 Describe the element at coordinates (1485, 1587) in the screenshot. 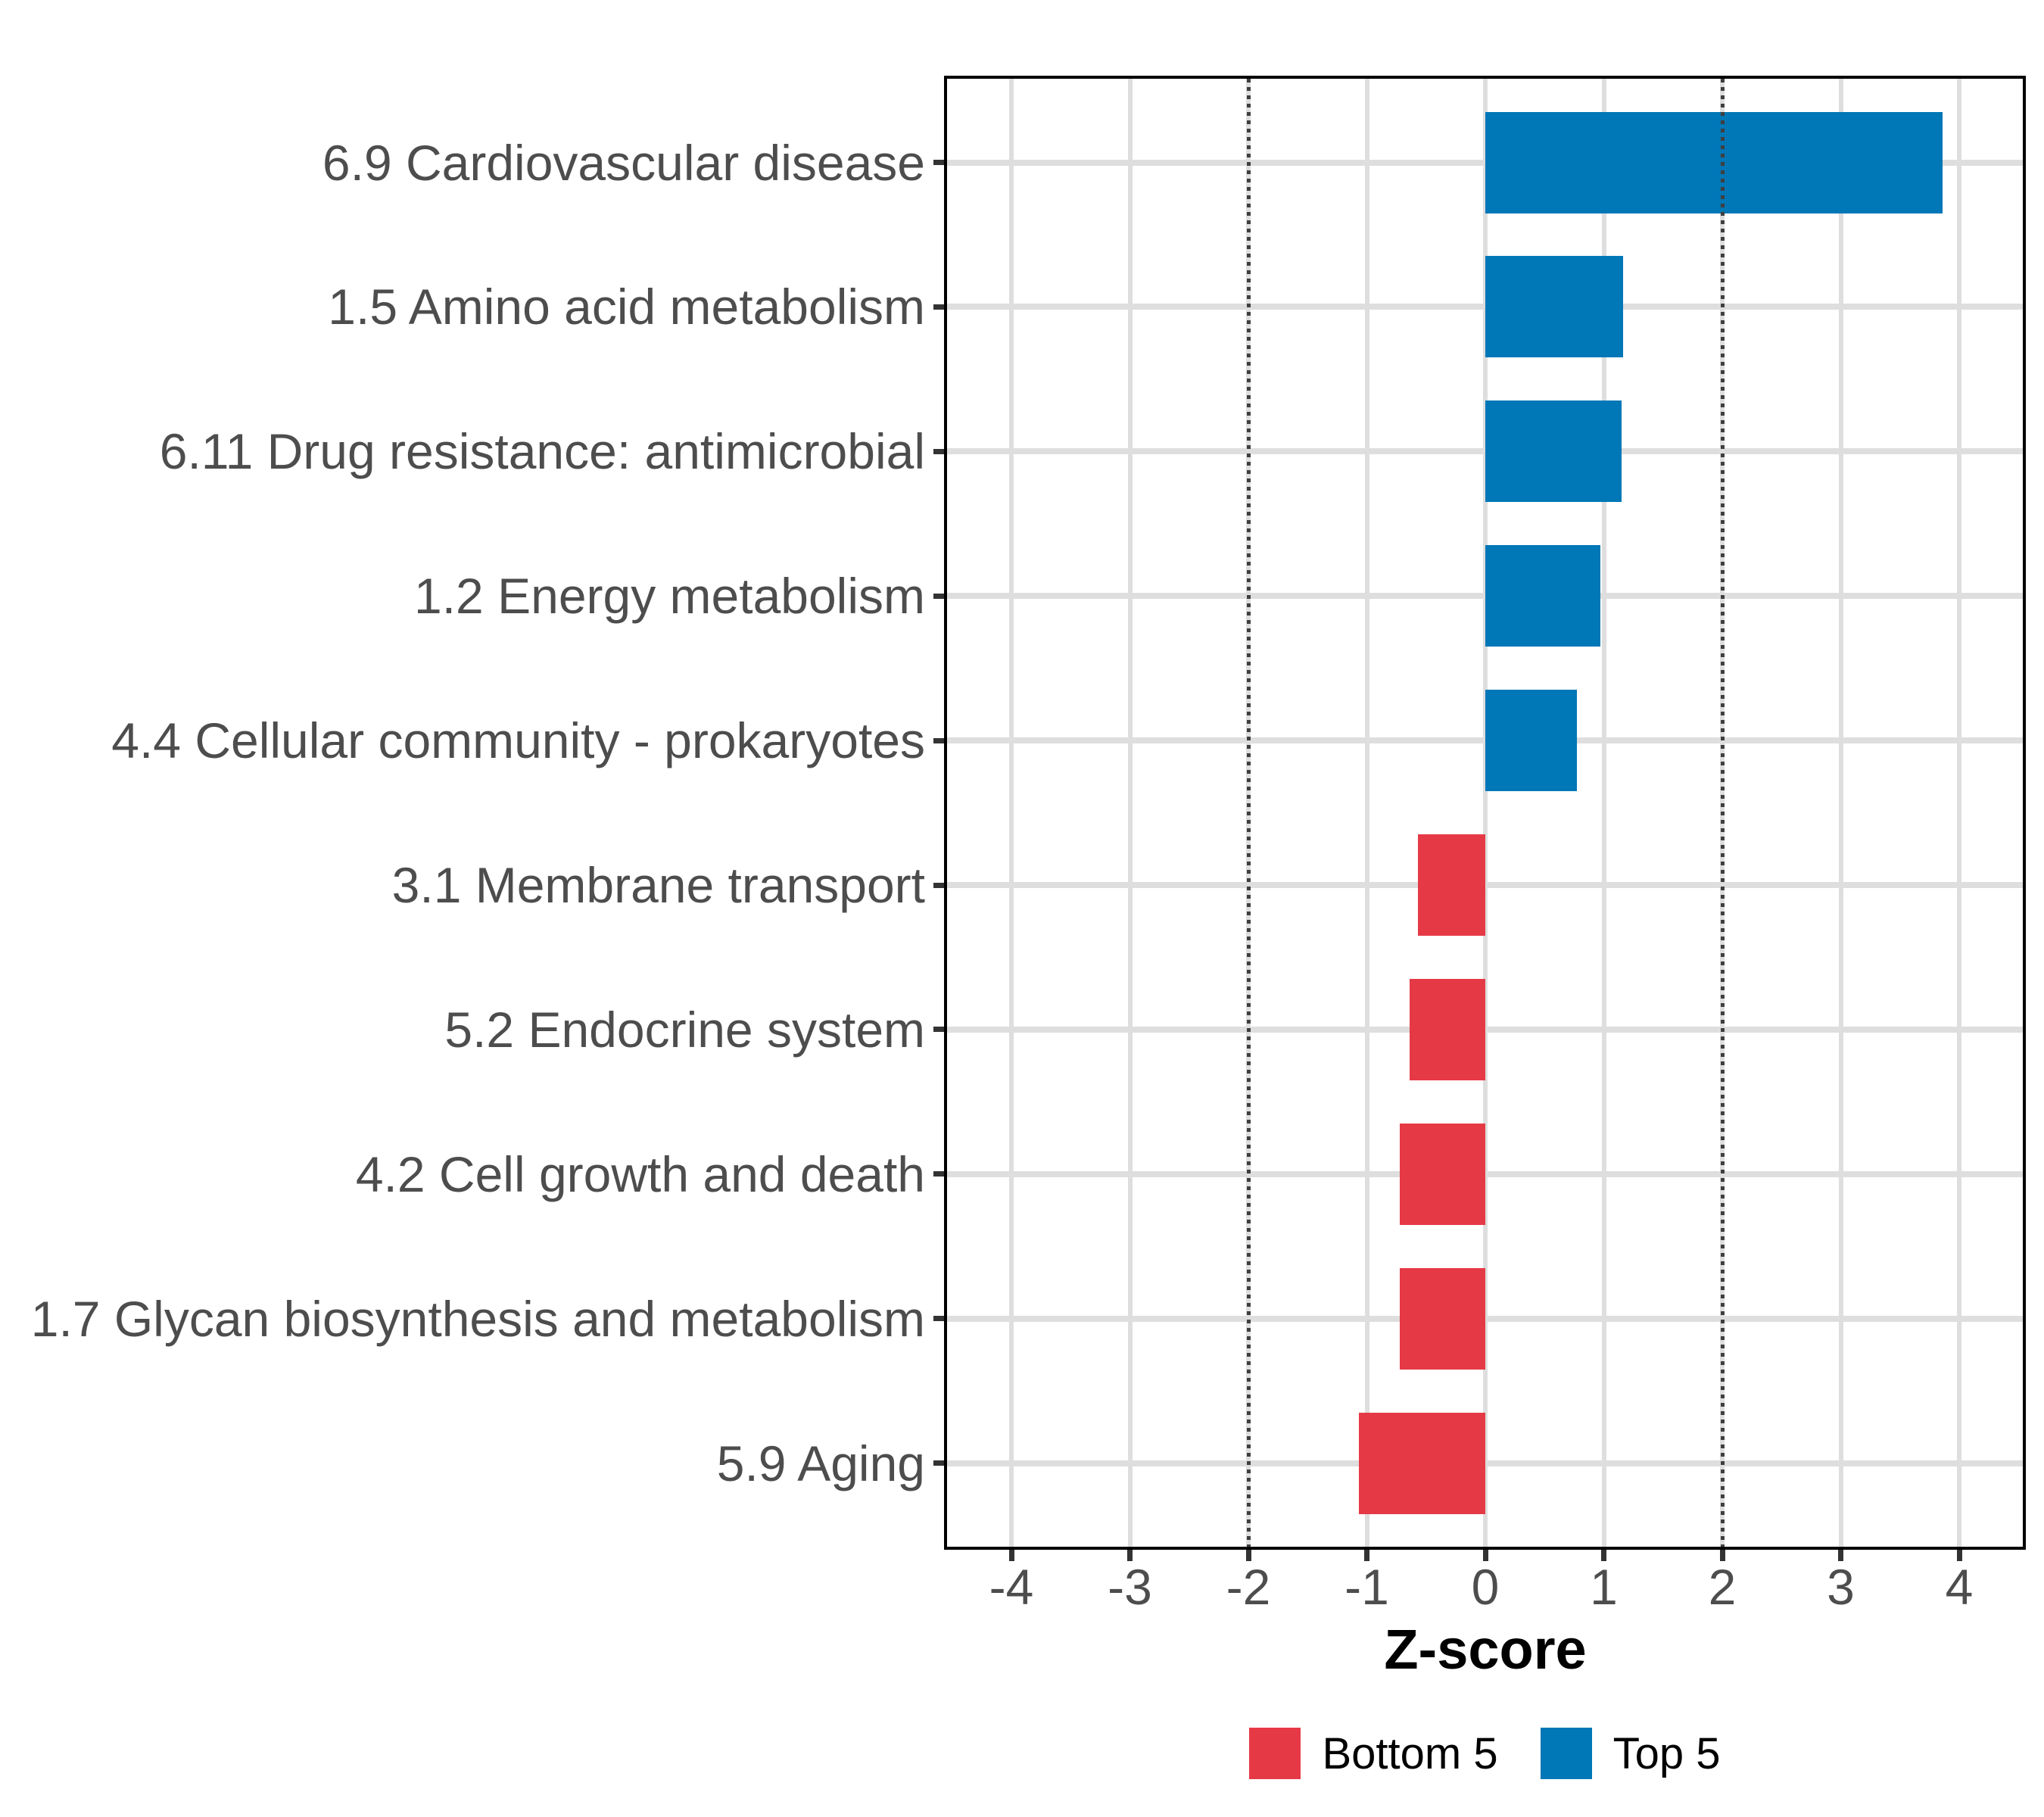

I see `x-axis-tick-label: 0` at that location.